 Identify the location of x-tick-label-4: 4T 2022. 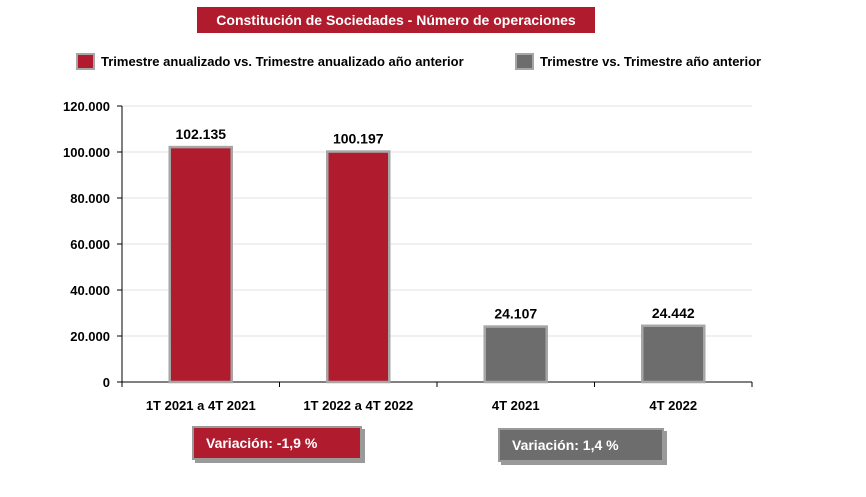
(673, 405).